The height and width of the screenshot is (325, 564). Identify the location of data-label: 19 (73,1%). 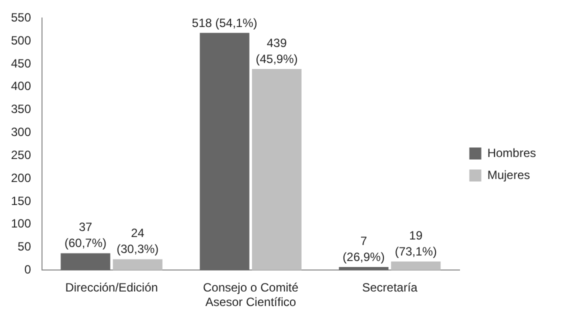
(415, 243).